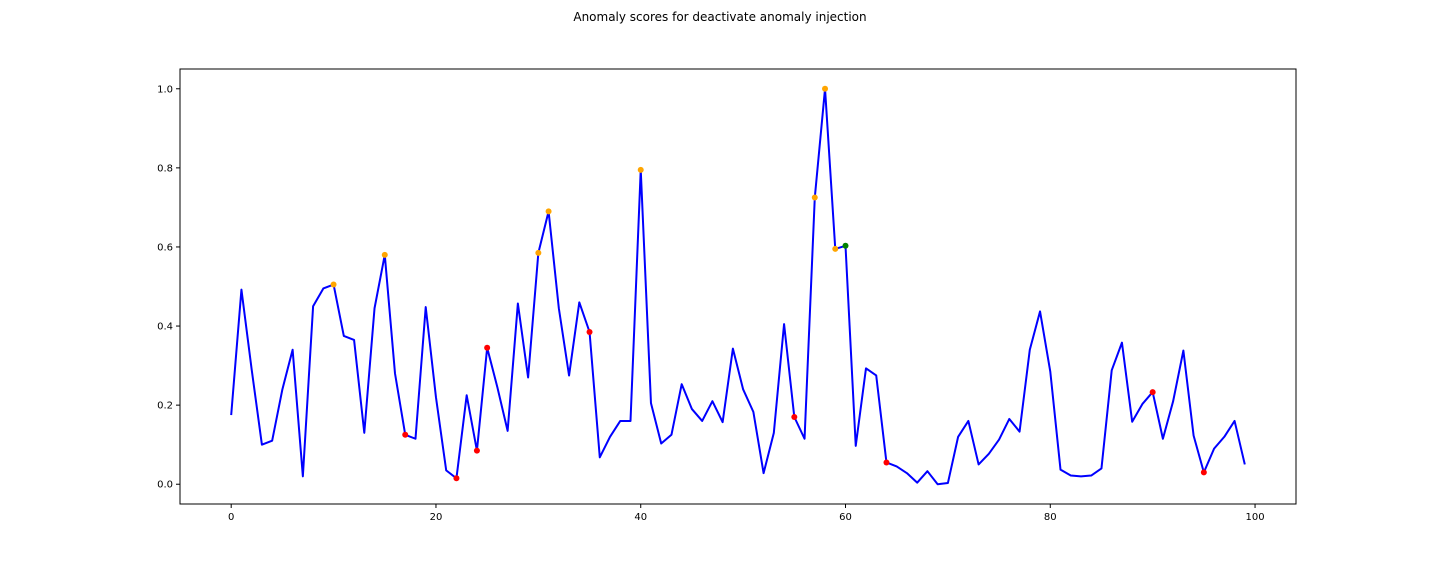 Image resolution: width=1440 pixels, height=576 pixels. What do you see at coordinates (1254, 517) in the screenshot?
I see `x-tick-label: 100` at bounding box center [1254, 517].